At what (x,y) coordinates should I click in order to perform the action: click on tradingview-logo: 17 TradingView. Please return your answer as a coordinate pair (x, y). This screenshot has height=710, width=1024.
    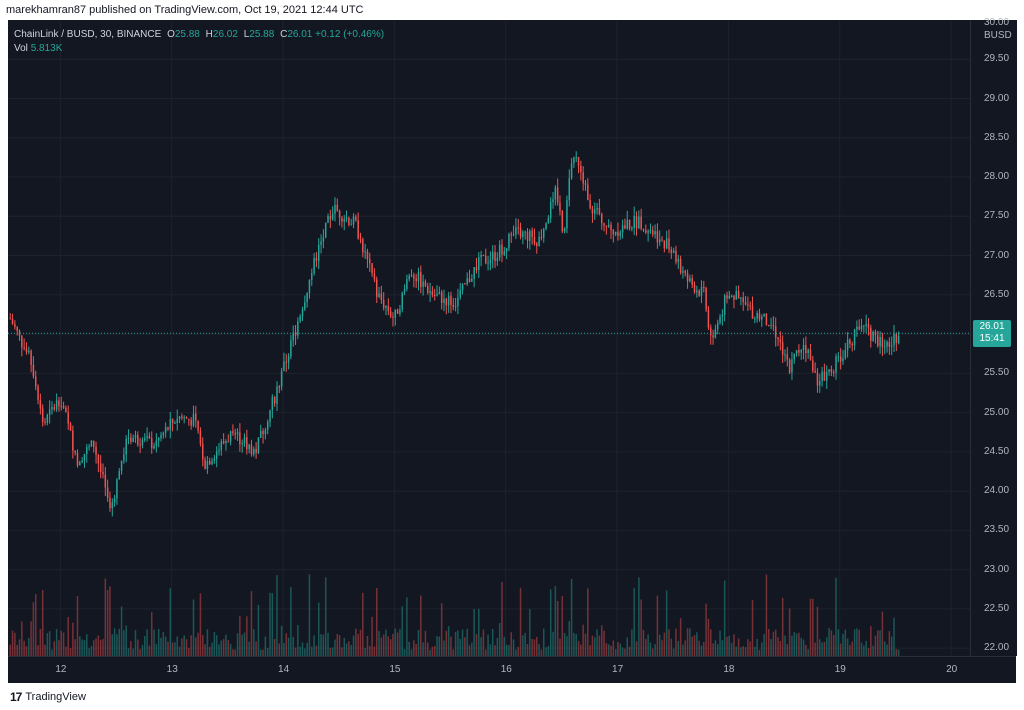
    Looking at the image, I should click on (48, 697).